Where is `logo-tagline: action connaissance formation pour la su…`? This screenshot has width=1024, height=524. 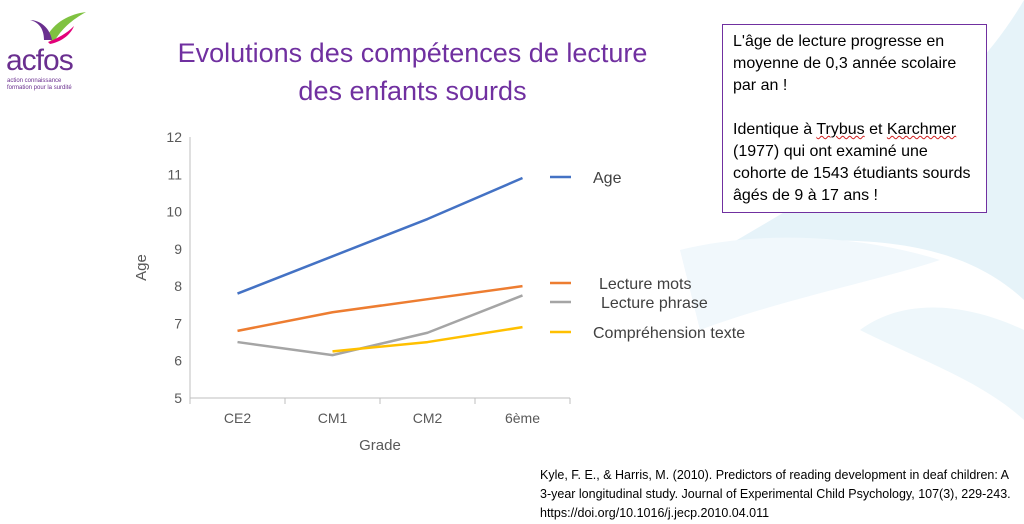
logo-tagline: action connaissance formation pour la su… is located at coordinates (55, 85).